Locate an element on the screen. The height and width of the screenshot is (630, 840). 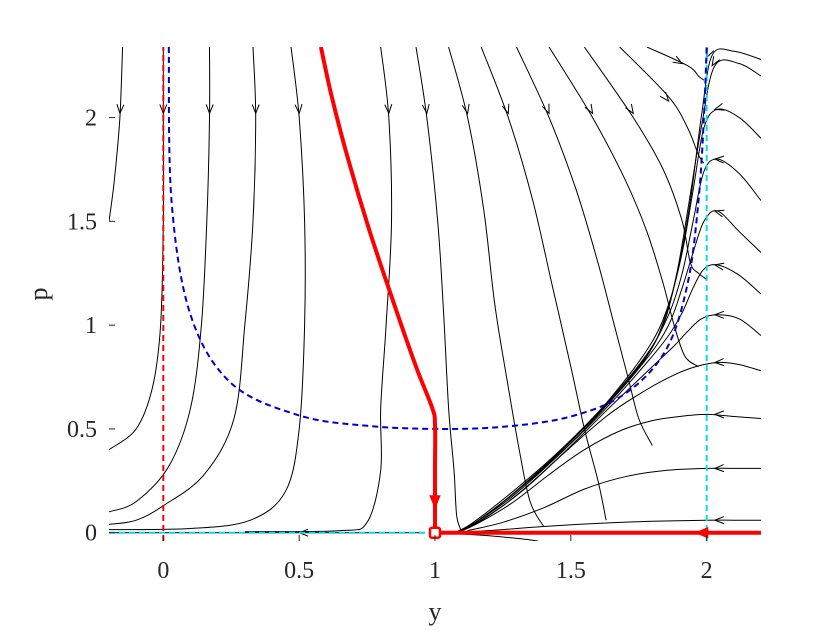
y-axis: 0 0.5 1 1.5 2 is located at coordinates (91, 326).